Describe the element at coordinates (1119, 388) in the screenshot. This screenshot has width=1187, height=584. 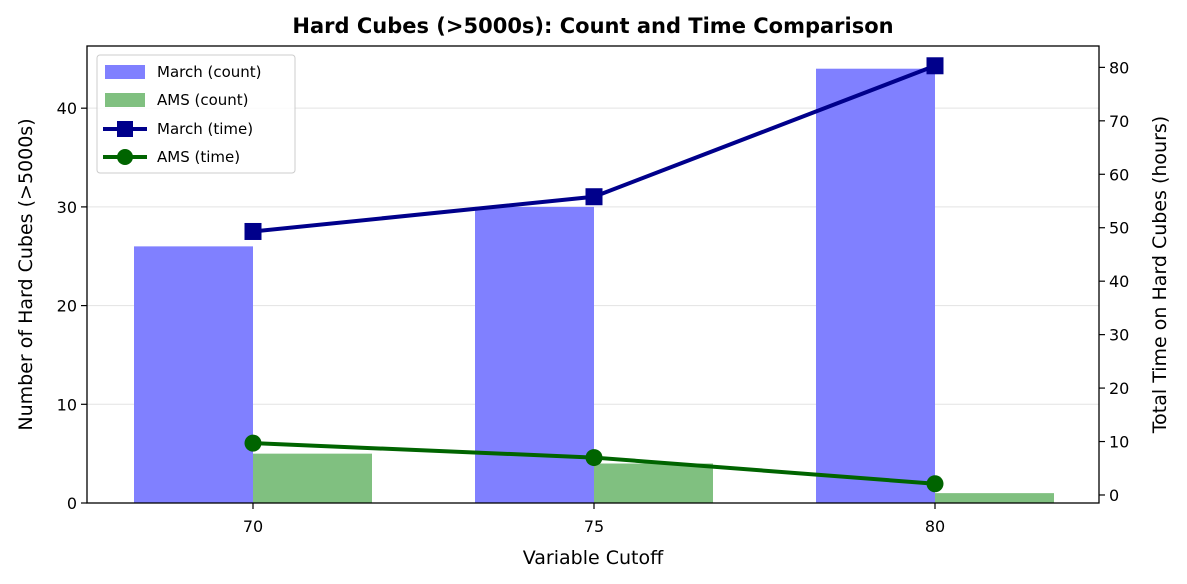
I see `y2-tick-label: 20` at that location.